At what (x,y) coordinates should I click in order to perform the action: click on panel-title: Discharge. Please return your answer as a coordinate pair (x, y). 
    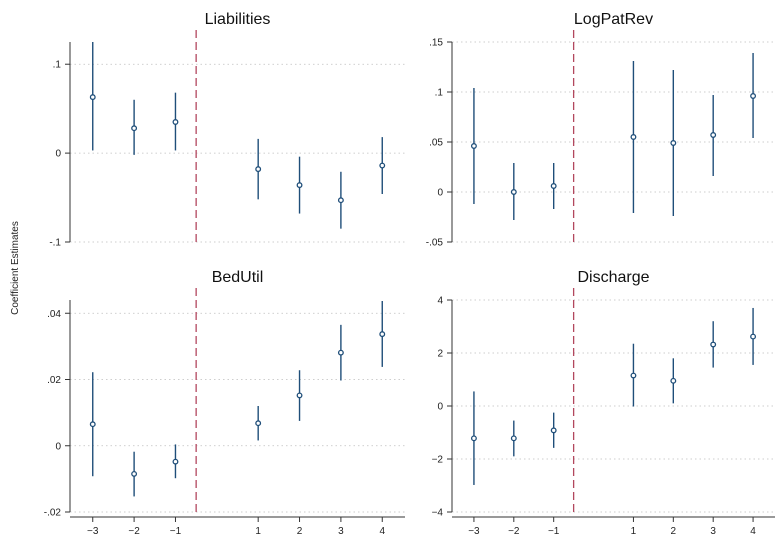
    Looking at the image, I should click on (613, 277).